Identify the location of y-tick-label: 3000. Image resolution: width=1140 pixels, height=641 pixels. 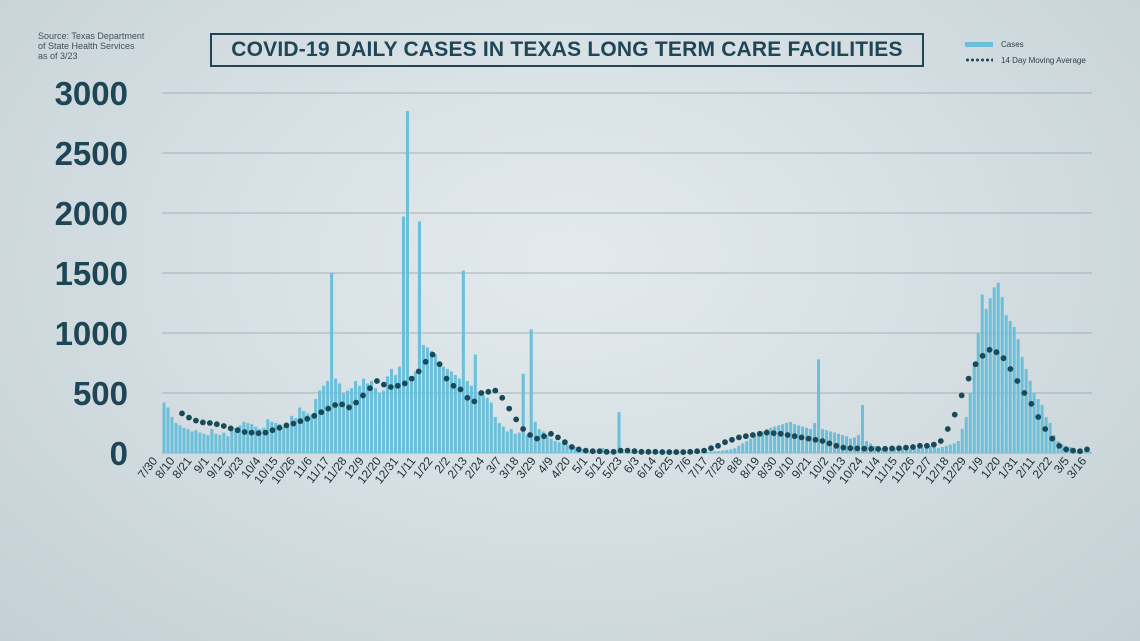
(91, 93).